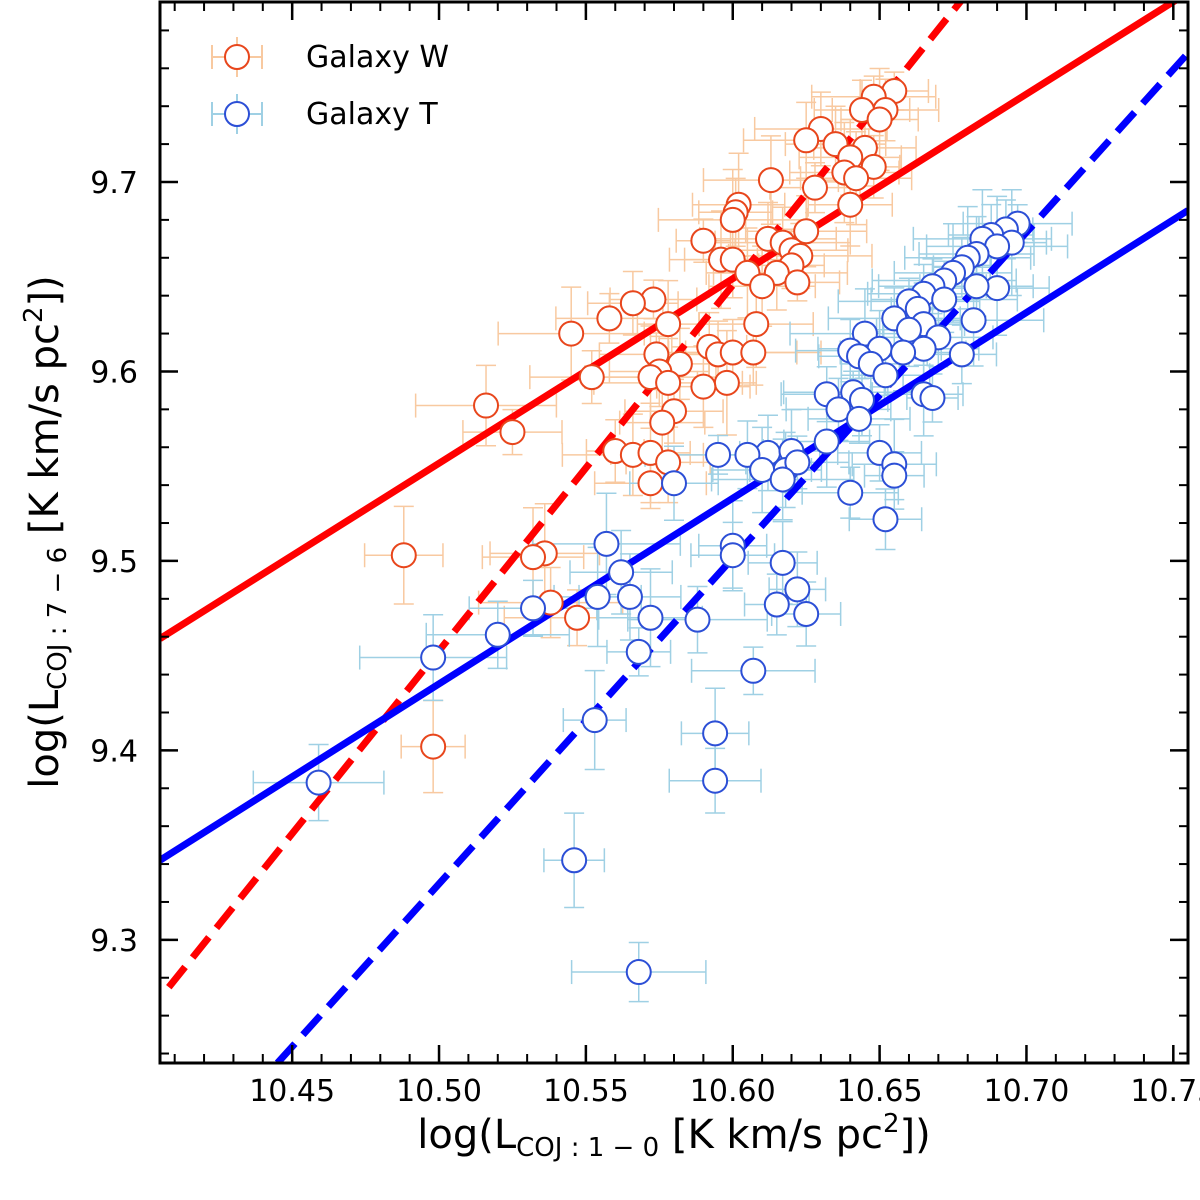 The height and width of the screenshot is (1200, 1200). I want to click on x-axis-label-prefix: log(L, so click(467, 1135).